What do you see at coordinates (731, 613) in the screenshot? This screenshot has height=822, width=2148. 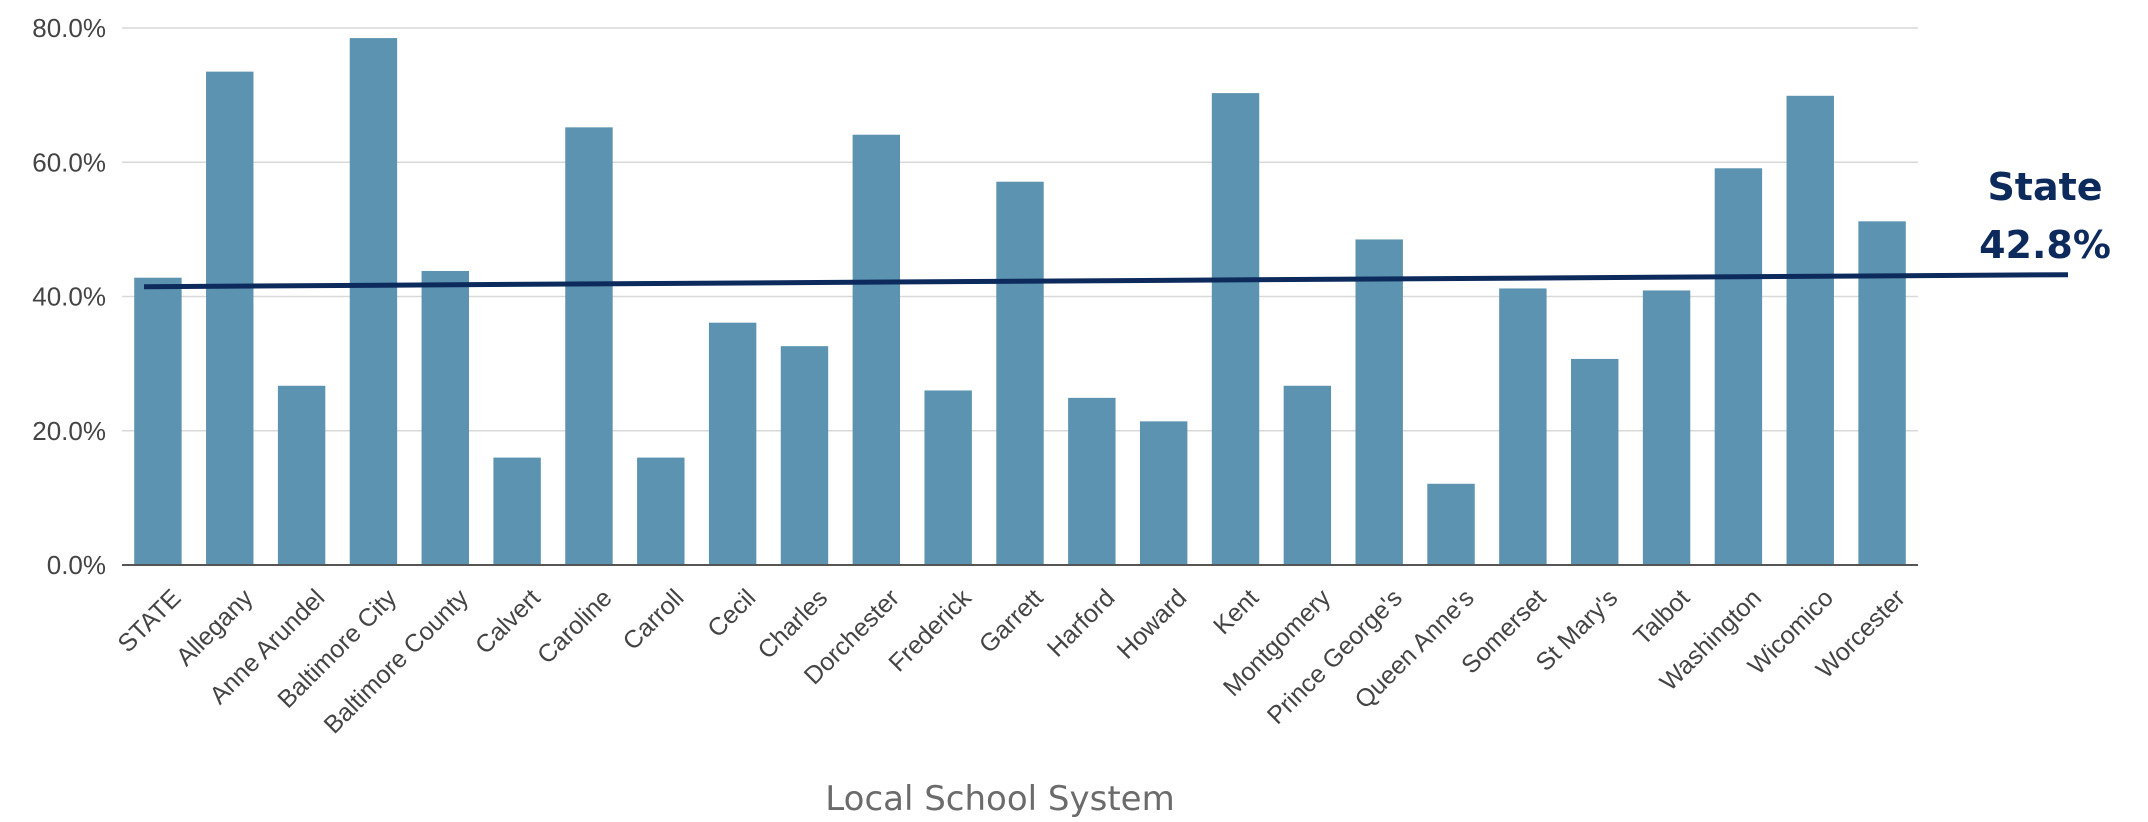 I see `x-tick-label: Cecil` at bounding box center [731, 613].